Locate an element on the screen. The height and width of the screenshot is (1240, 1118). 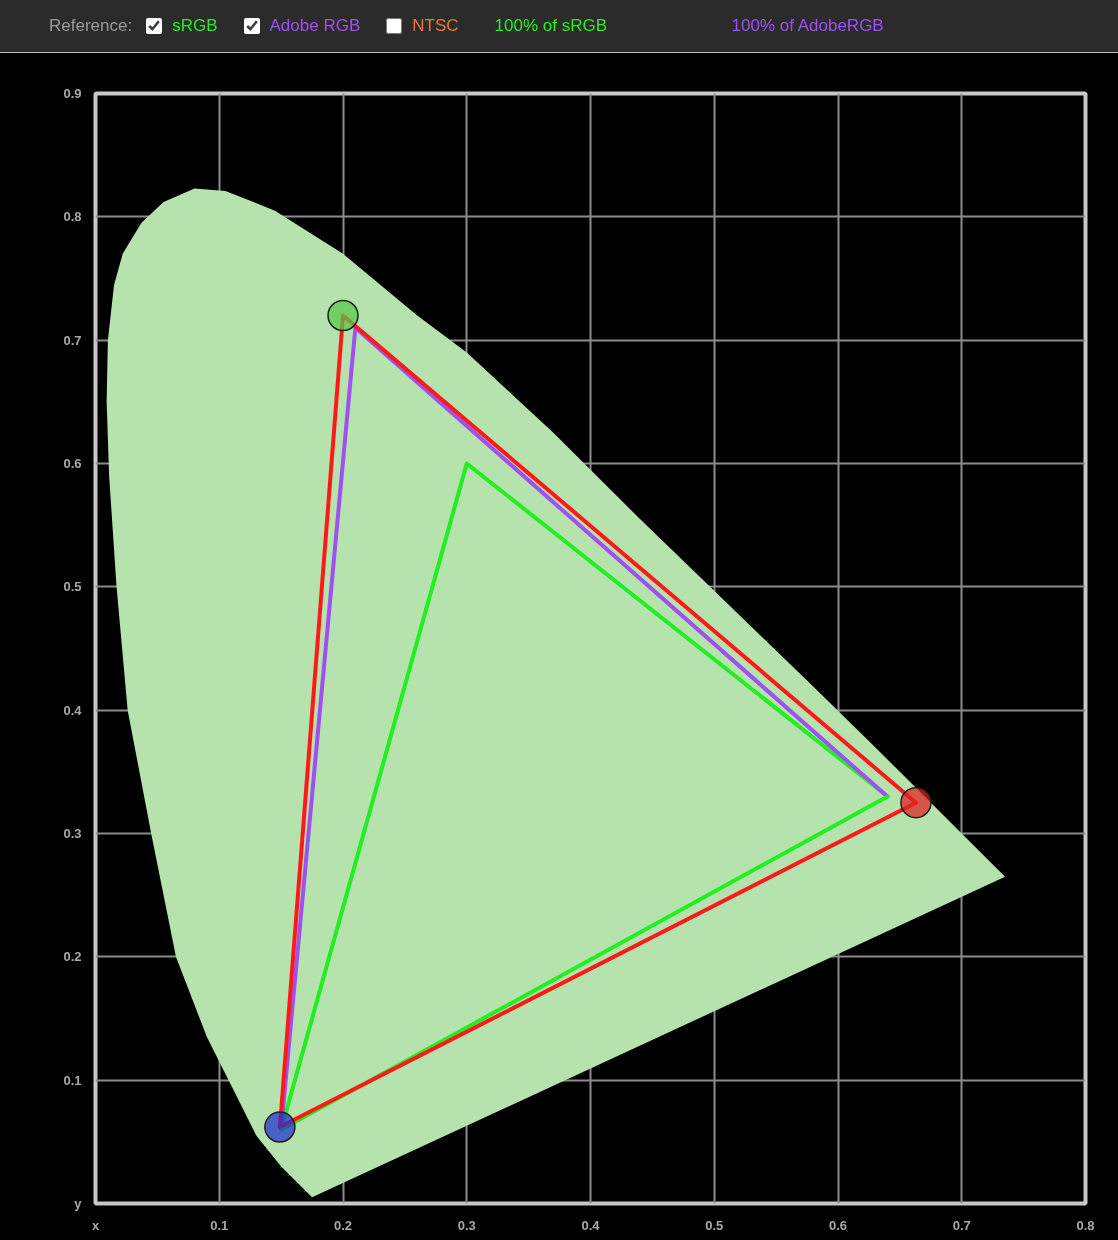
y-tick-label: 0.3 is located at coordinates (72, 833).